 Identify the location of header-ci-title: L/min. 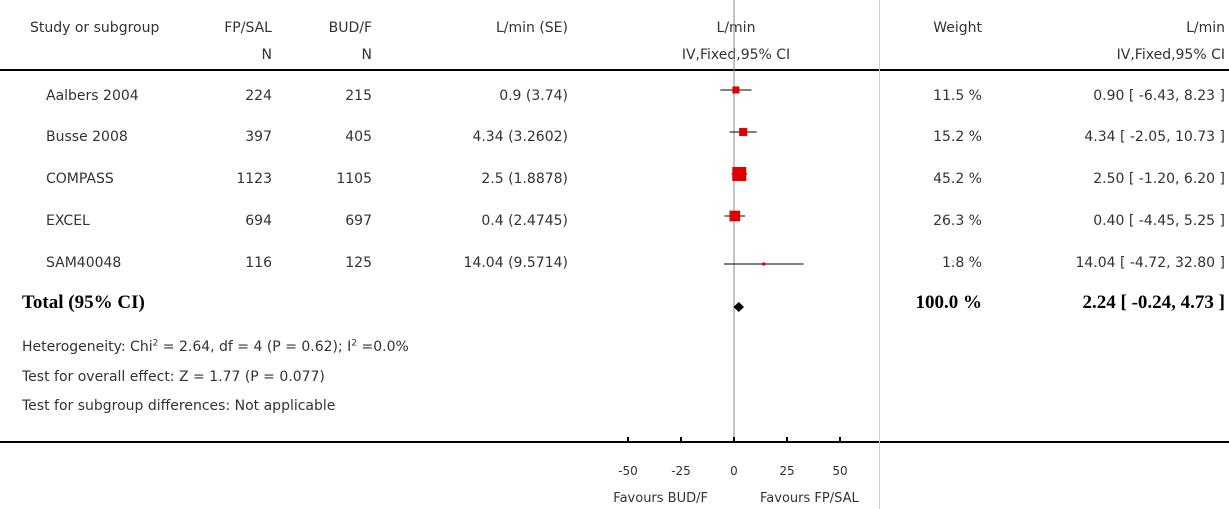
(1205, 28).